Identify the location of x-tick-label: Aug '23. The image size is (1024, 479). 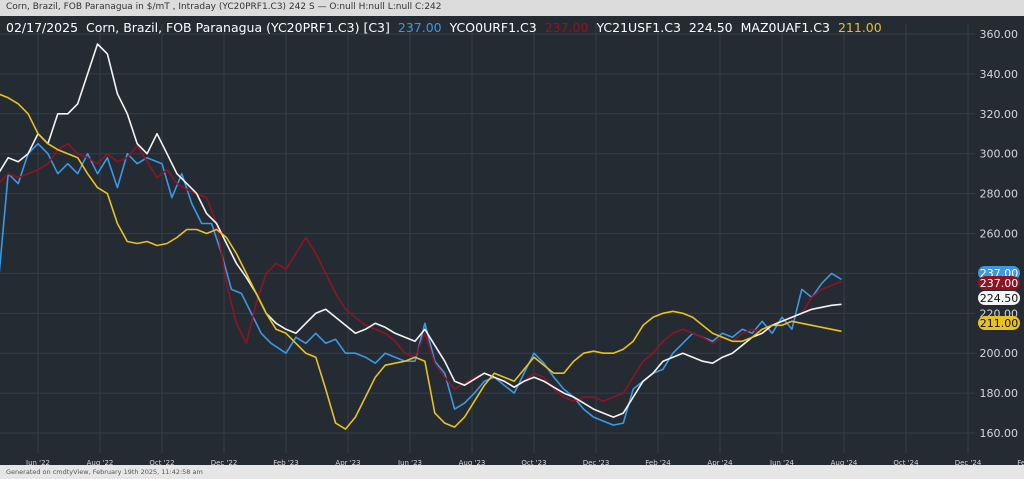
(472, 462).